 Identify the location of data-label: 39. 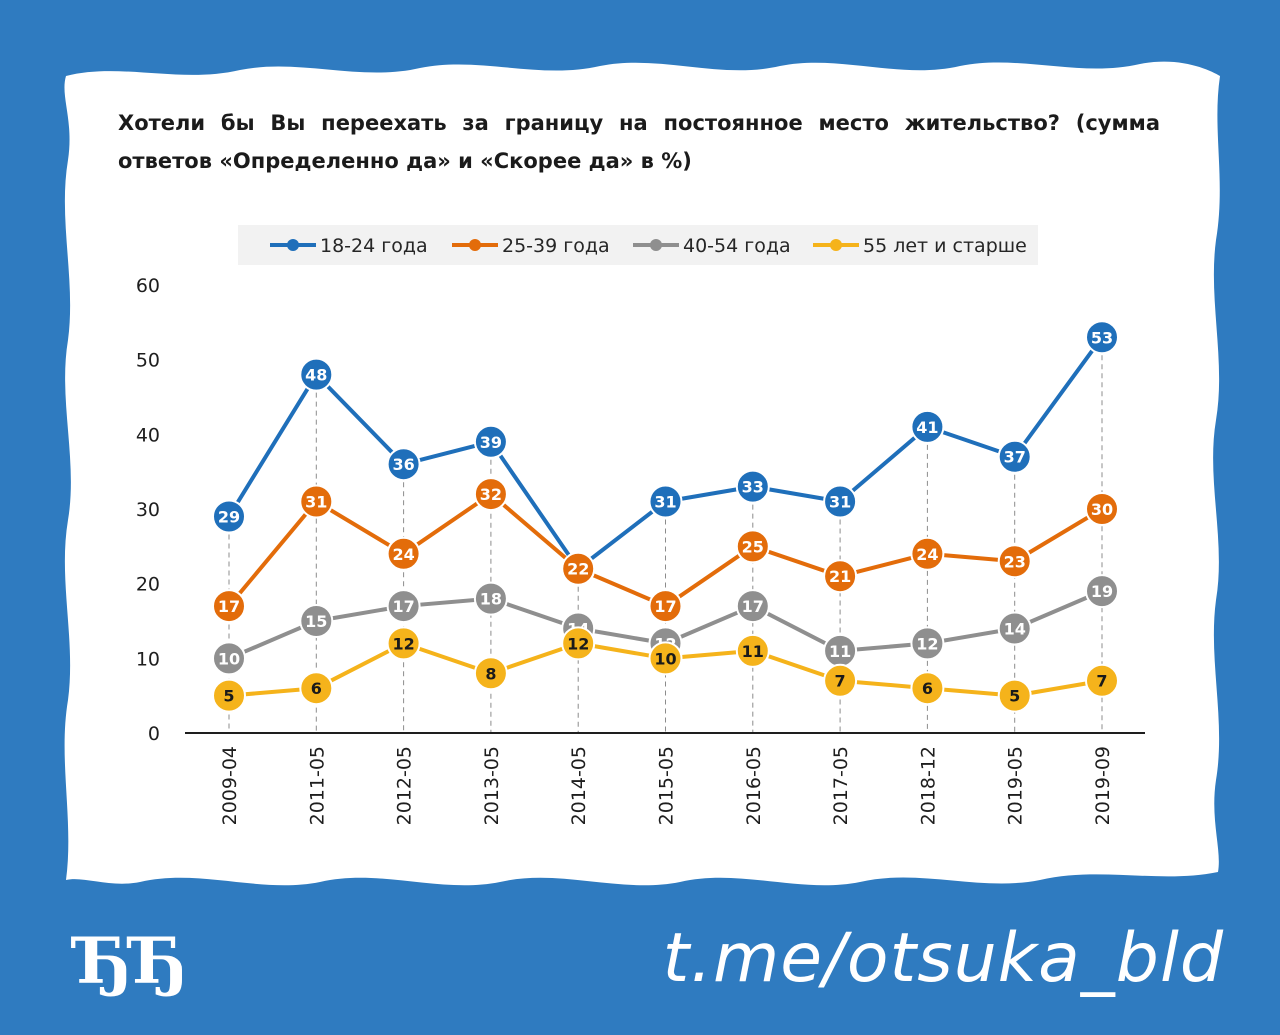
(491, 442).